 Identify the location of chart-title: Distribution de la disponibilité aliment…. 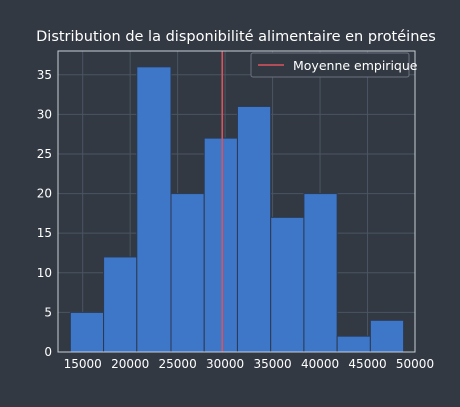
(236, 37).